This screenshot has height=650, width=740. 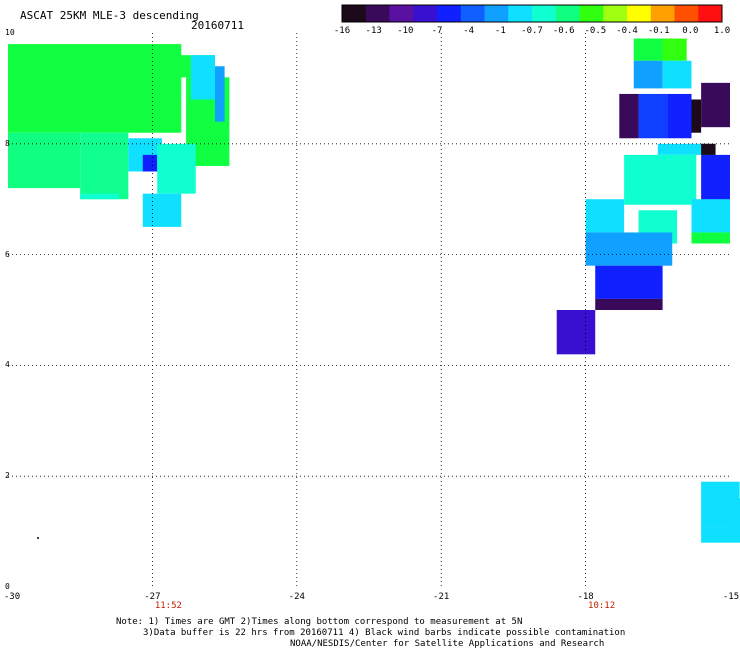 What do you see at coordinates (12, 597) in the screenshot?
I see `x-tick-label: -30` at bounding box center [12, 597].